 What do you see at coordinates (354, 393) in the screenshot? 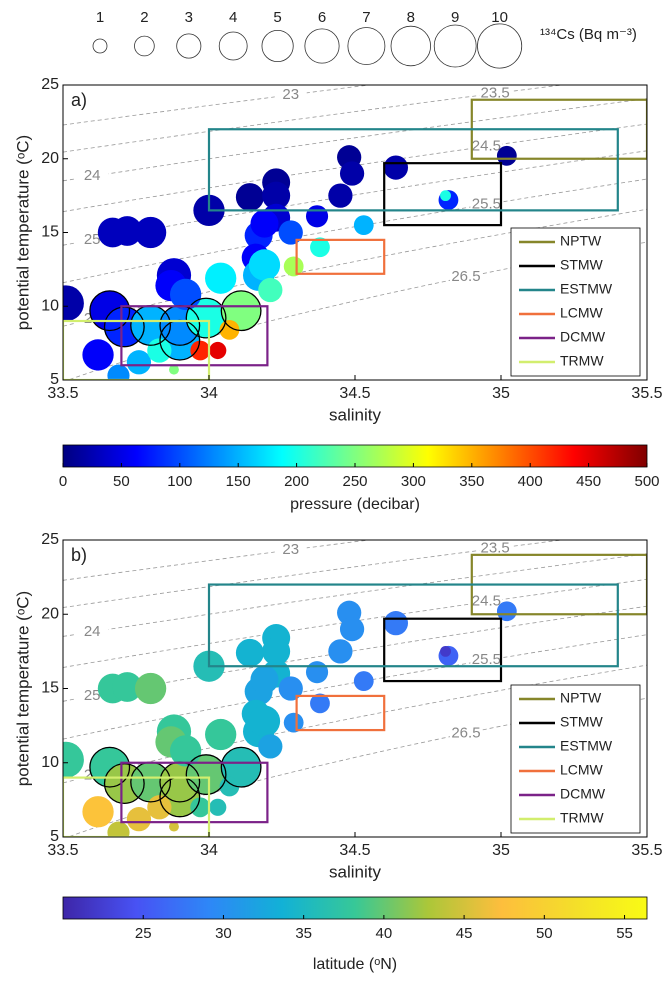
I see `x-tick-label: 34.5` at bounding box center [354, 393].